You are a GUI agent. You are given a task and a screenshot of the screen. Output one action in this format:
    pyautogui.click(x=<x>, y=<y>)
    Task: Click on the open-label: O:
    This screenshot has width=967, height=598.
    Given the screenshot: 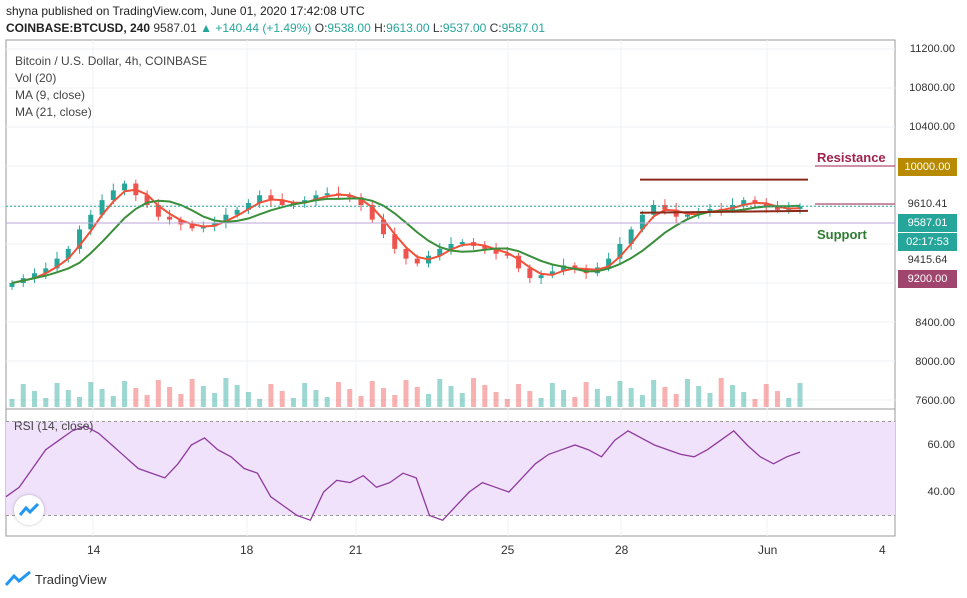 What is the action you would take?
    pyautogui.click(x=321, y=28)
    